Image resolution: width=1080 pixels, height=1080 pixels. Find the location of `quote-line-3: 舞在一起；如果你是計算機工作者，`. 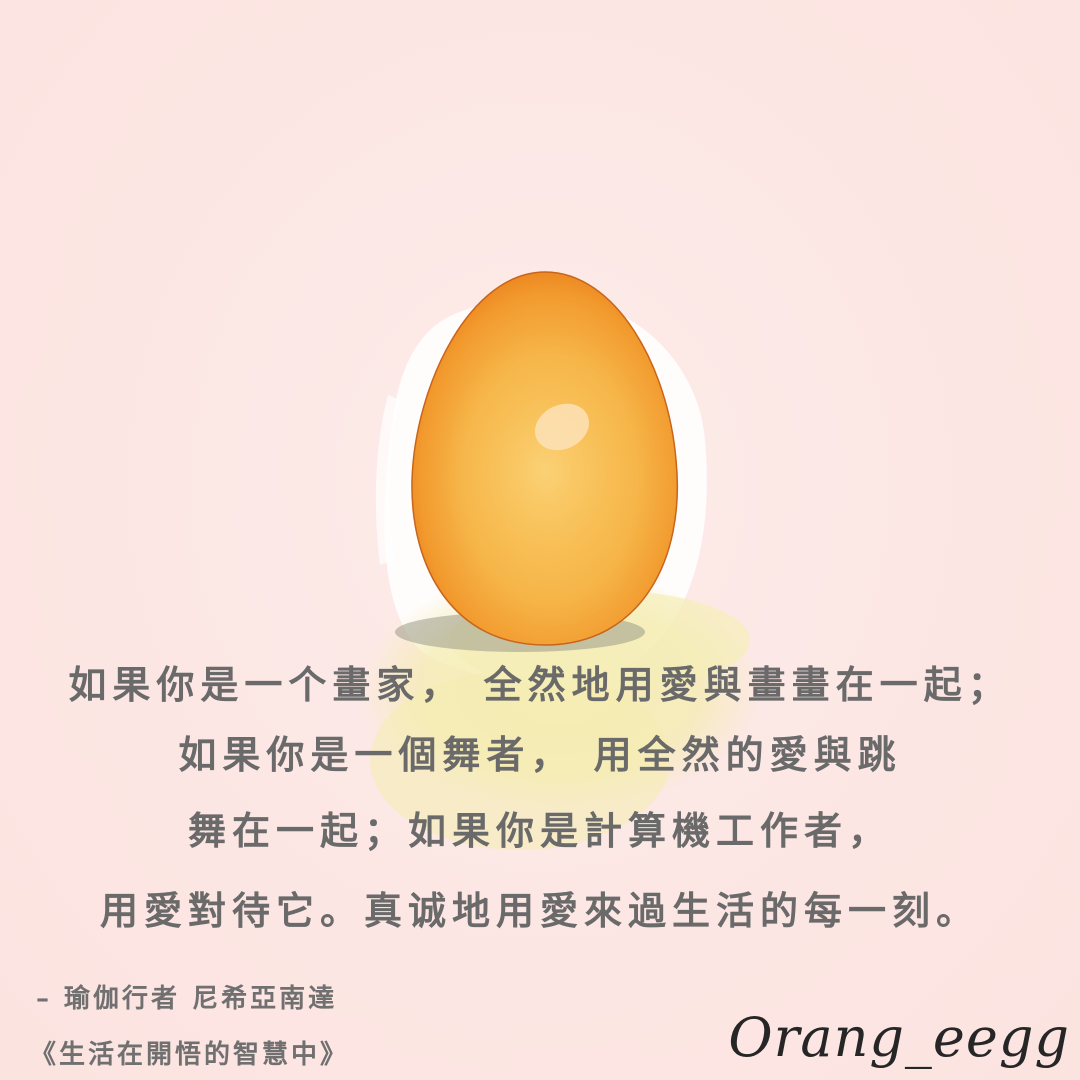

quote-line-3: 舞在一起；如果你是計算機工作者， is located at coordinates (539, 830).